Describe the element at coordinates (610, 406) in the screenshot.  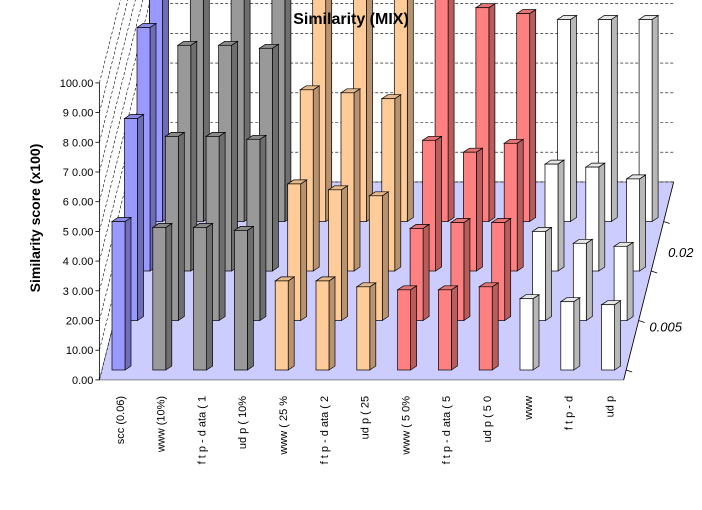
I see `category-label: ud p` at that location.